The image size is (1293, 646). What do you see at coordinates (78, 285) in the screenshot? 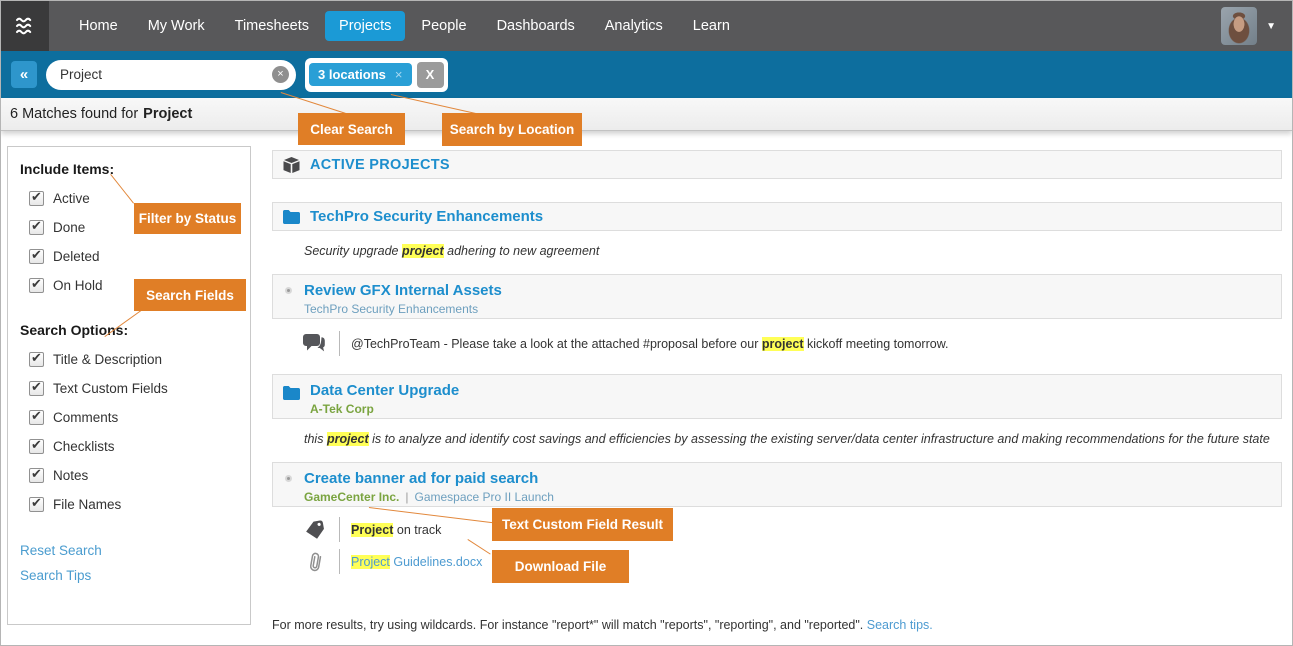
I see `checkbox-label: On Hold` at bounding box center [78, 285].